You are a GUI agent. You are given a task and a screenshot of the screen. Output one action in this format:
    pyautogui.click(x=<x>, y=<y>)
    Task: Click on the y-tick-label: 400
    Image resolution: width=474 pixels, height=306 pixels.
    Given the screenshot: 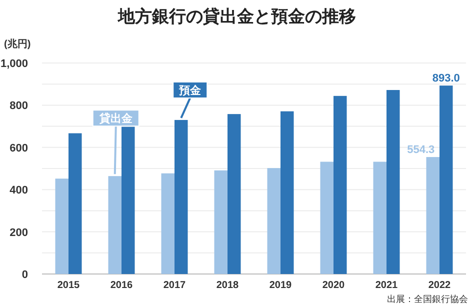 What is the action you would take?
    pyautogui.click(x=19, y=190)
    